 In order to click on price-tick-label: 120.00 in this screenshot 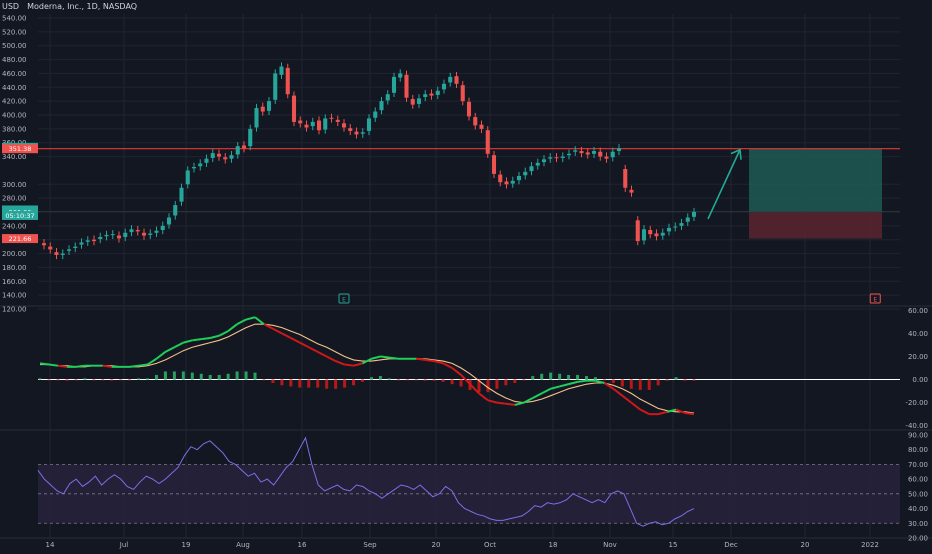, I will do `click(14, 310)`.